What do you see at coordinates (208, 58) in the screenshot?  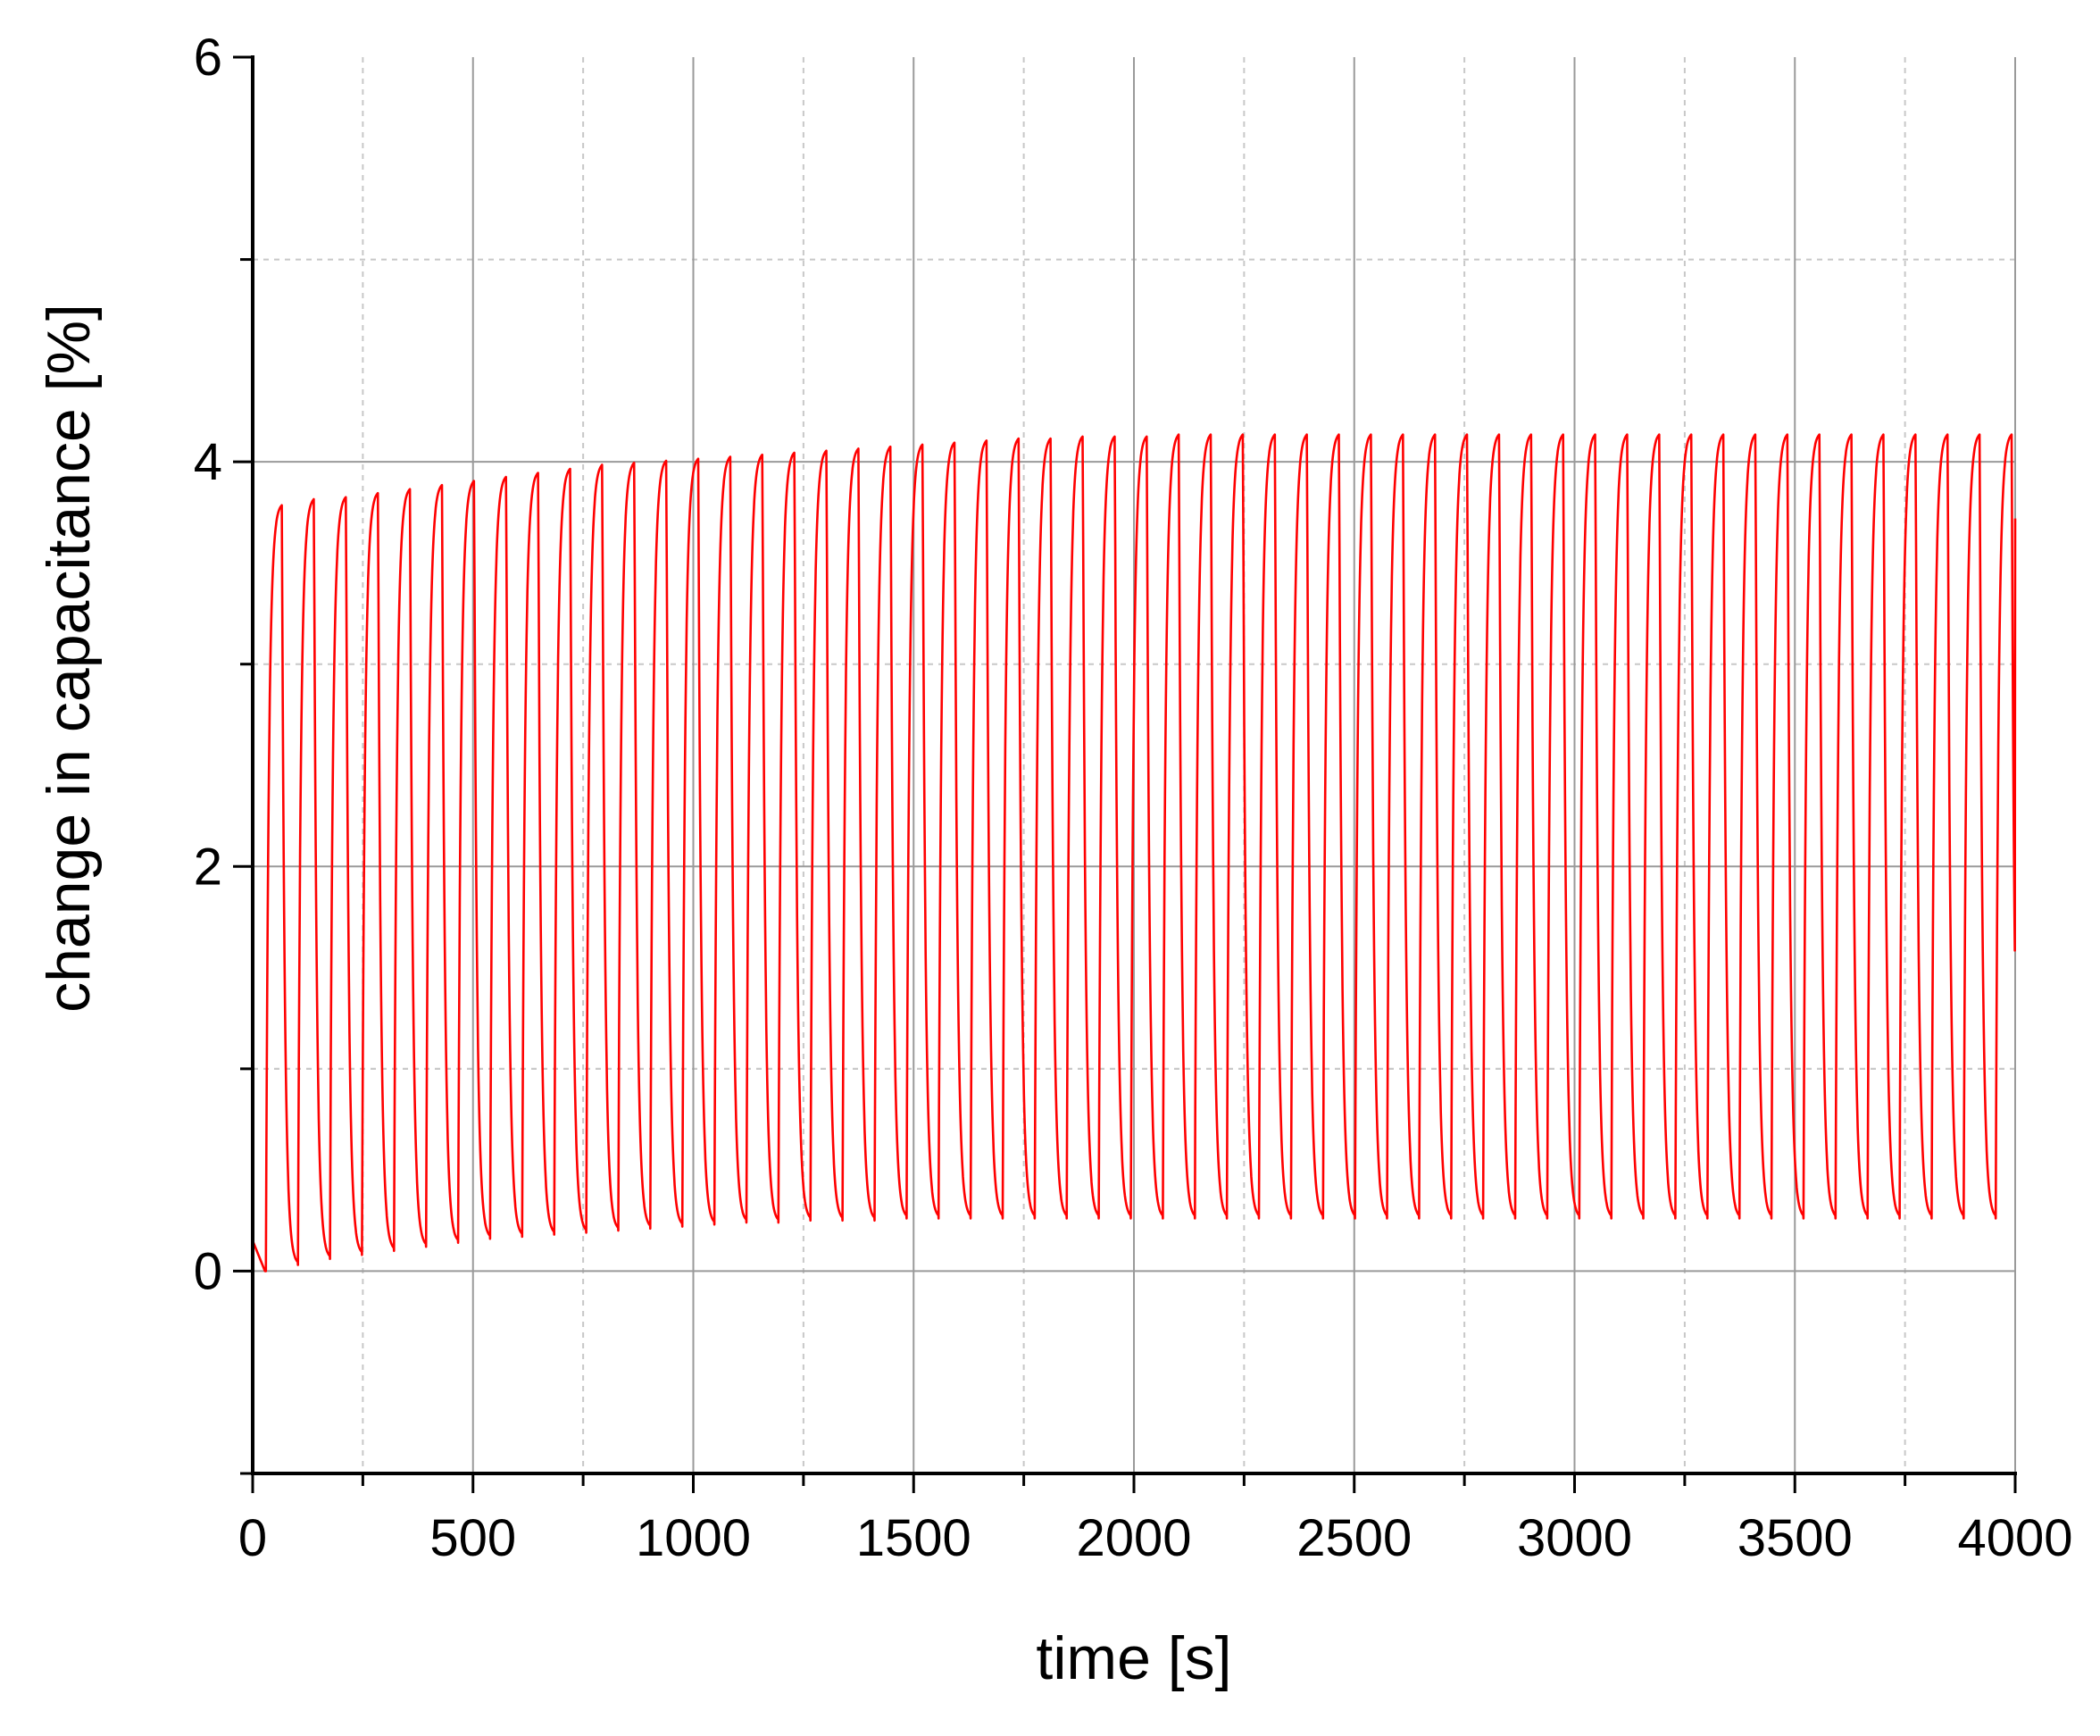 I see `y-tick-label: 6` at bounding box center [208, 58].